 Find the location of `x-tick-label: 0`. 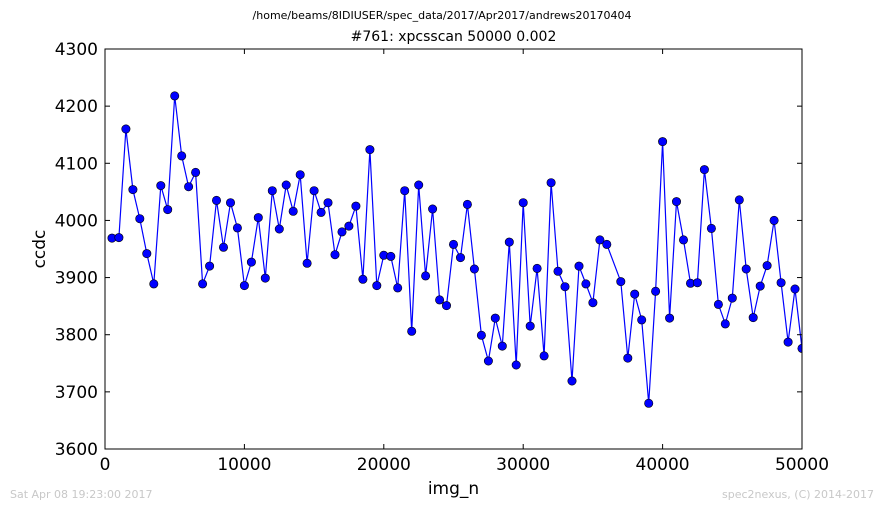

x-tick-label: 0 is located at coordinates (105, 465).